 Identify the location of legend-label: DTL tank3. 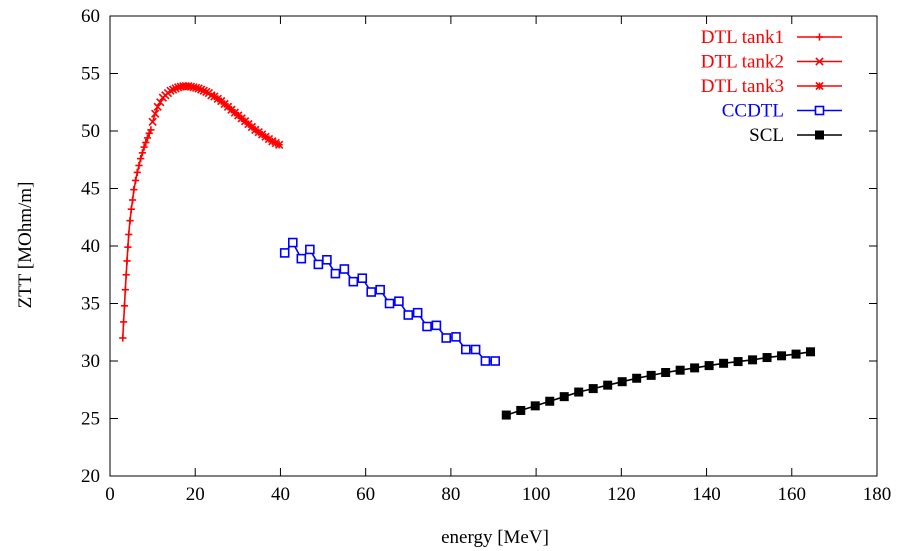
(742, 86).